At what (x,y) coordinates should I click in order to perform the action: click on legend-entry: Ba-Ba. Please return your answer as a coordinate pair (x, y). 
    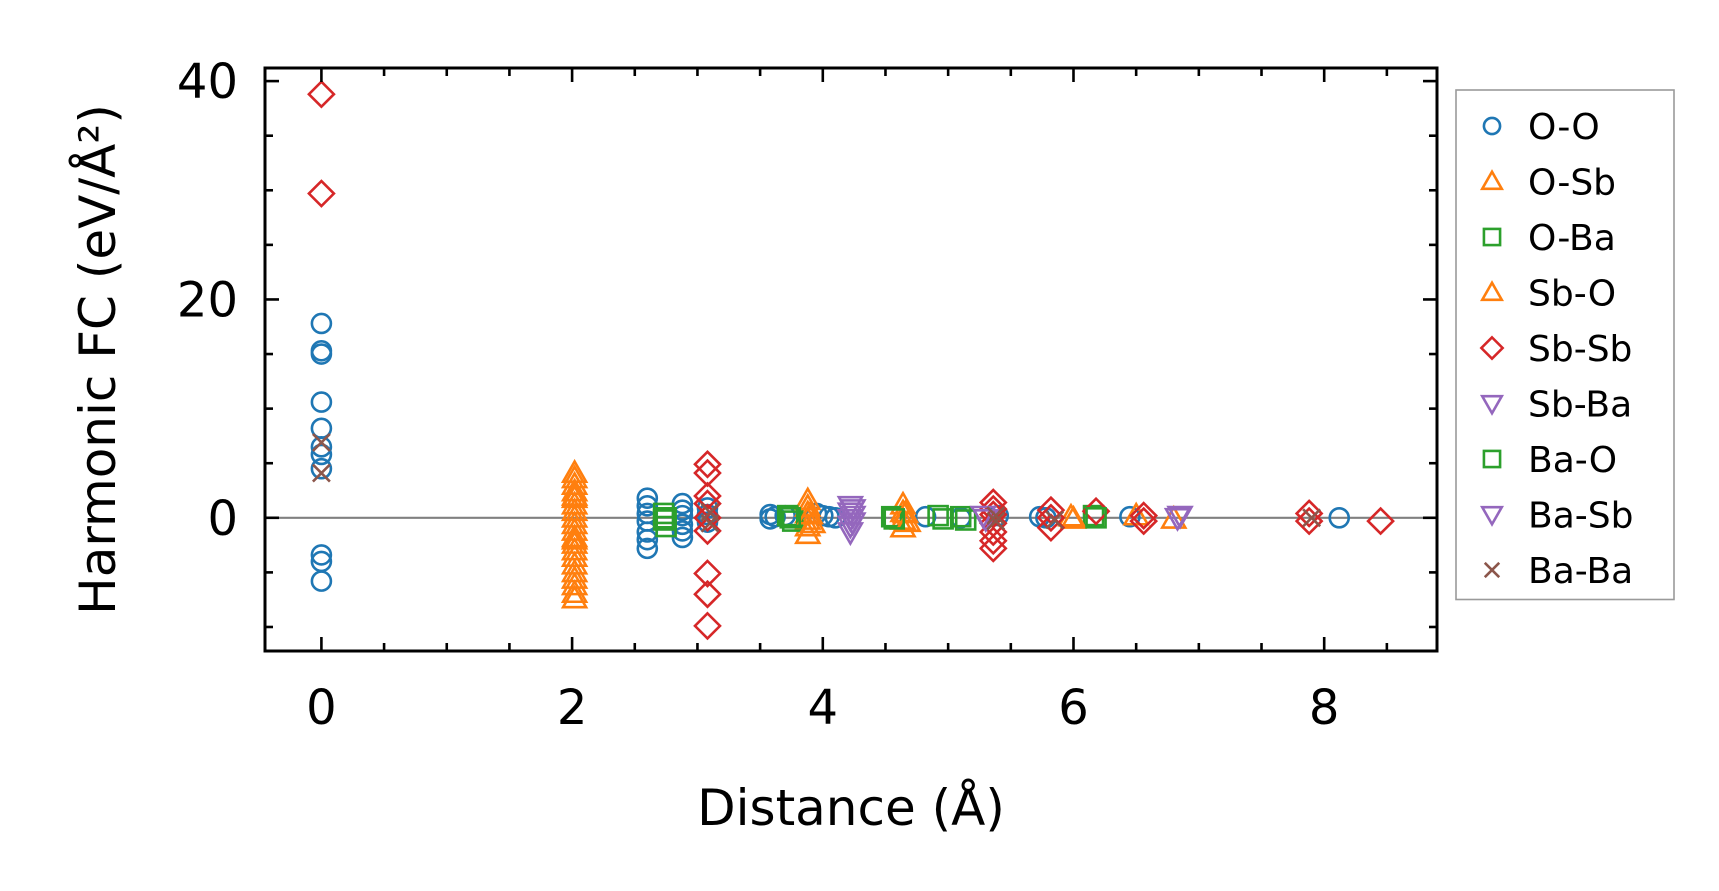
    Looking at the image, I should click on (1558, 571).